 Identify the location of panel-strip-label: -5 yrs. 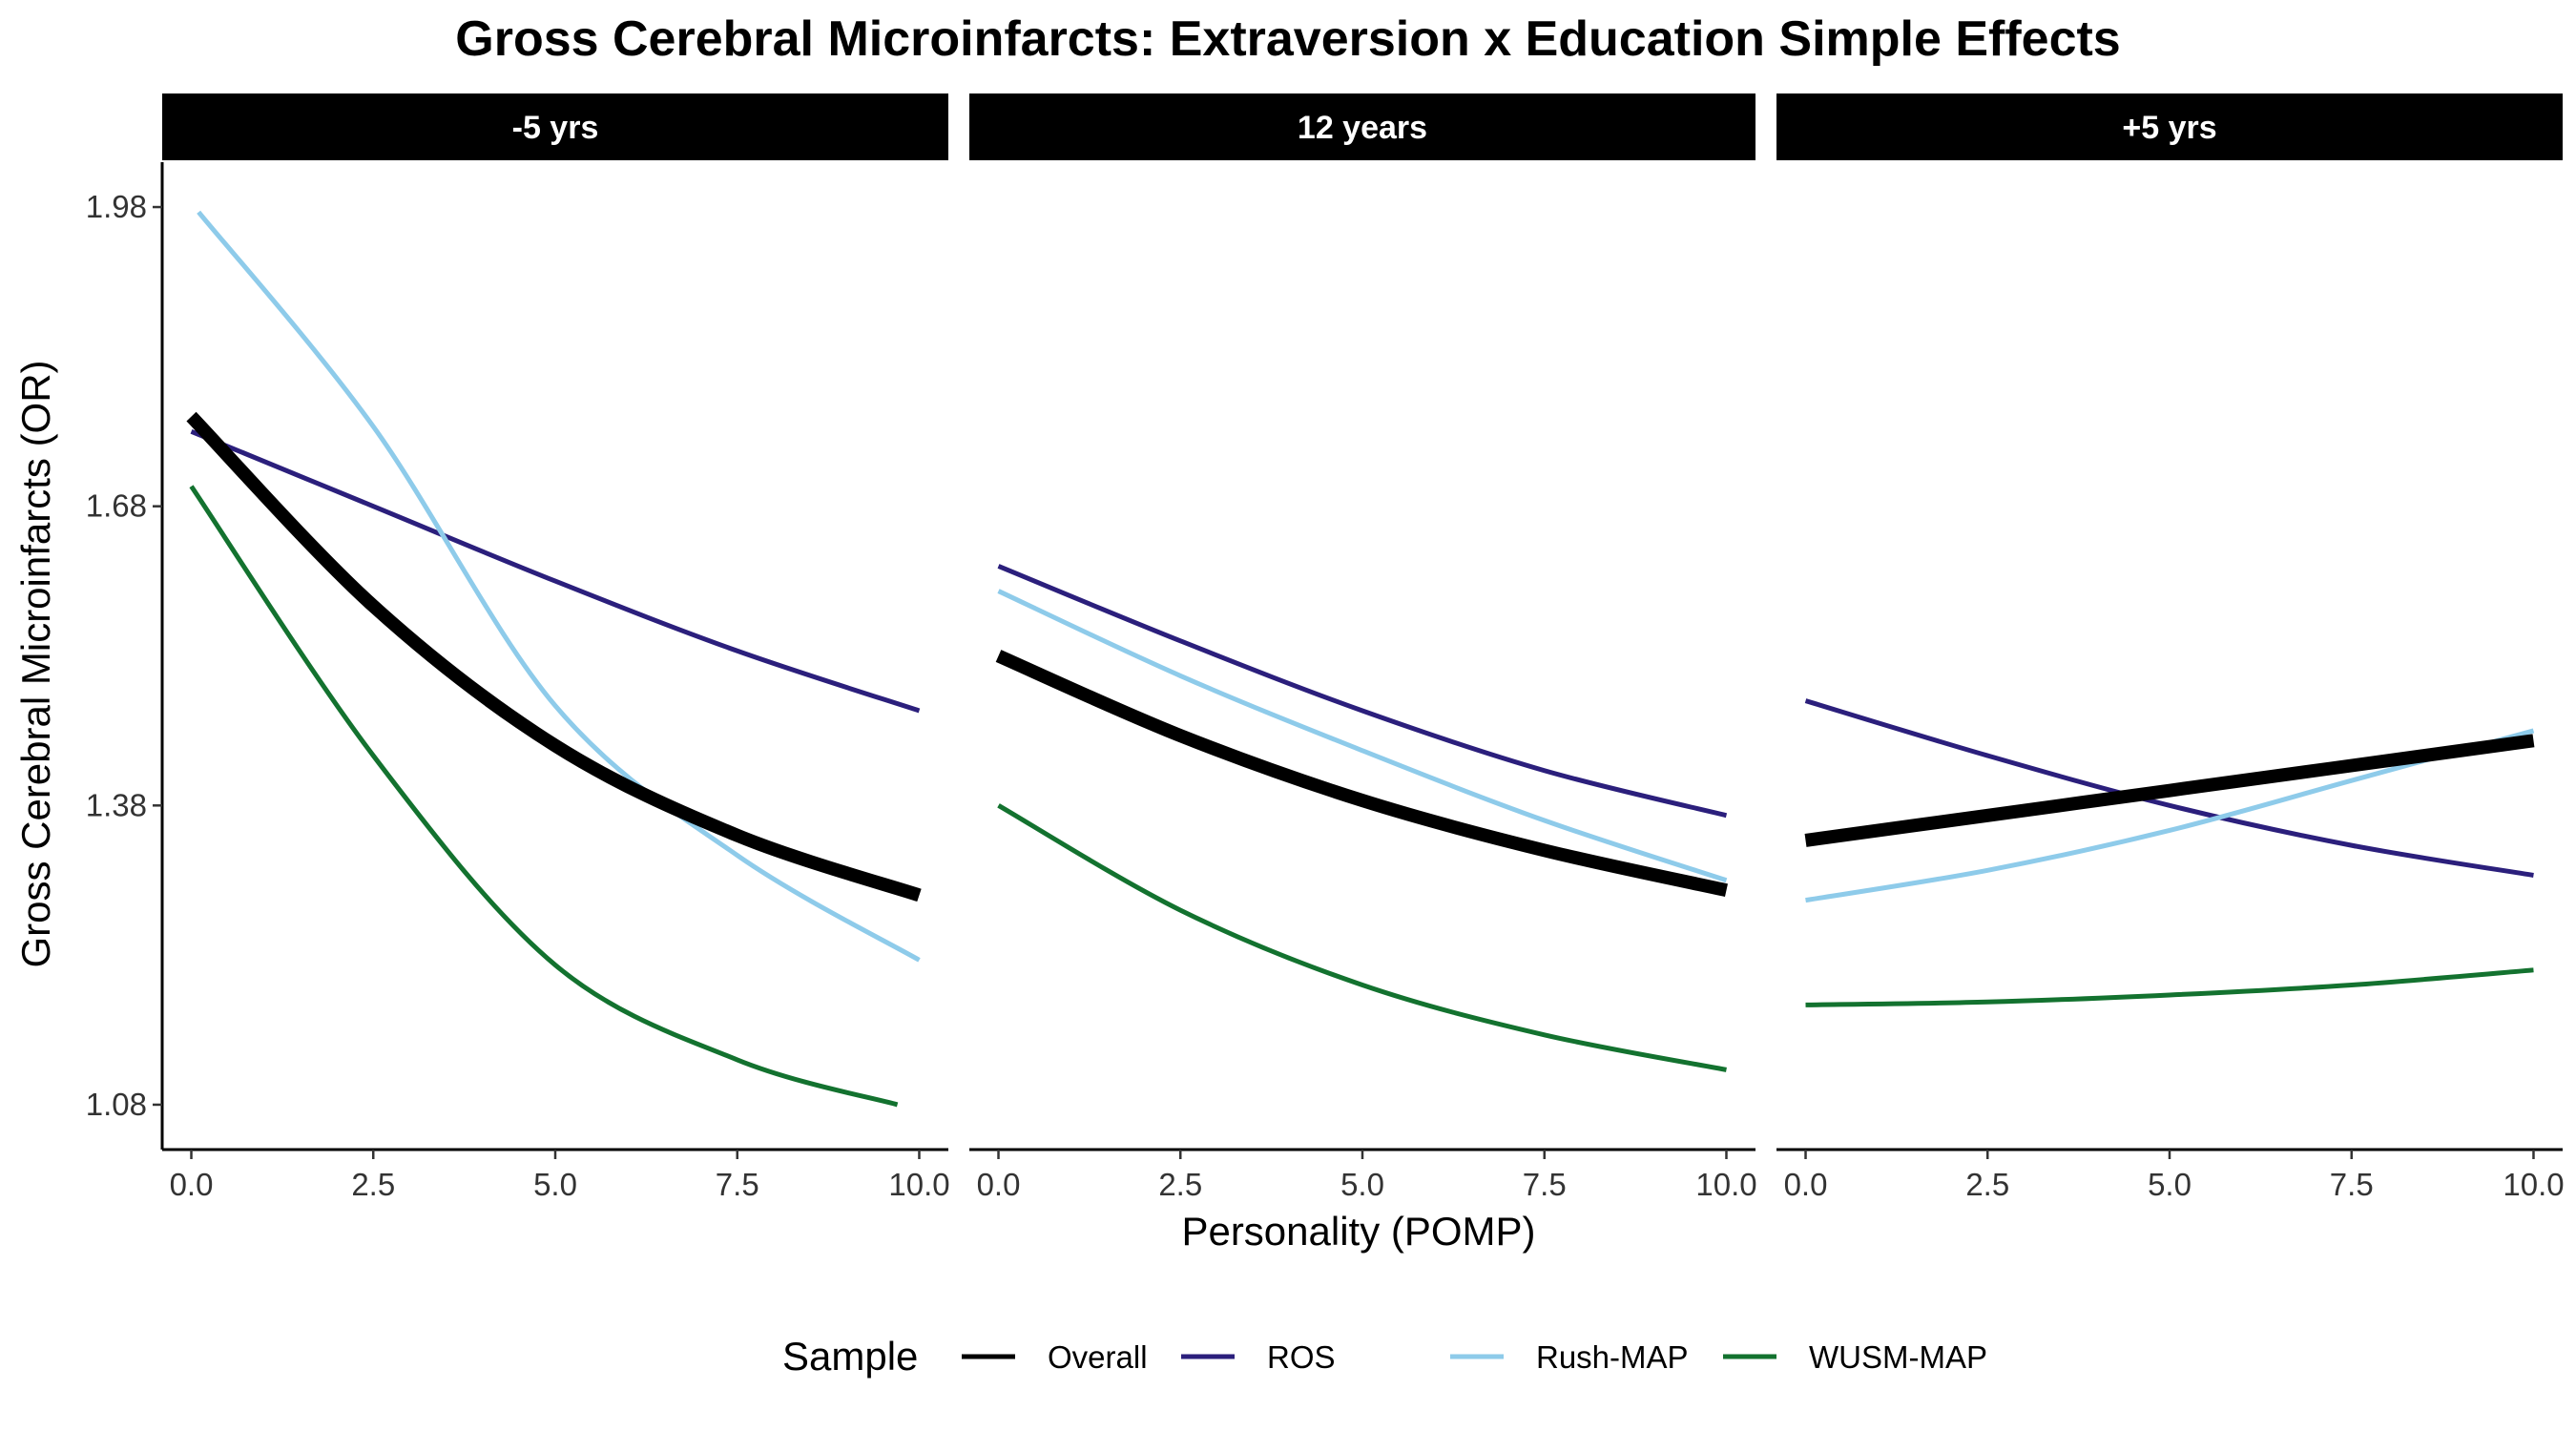
(555, 128).